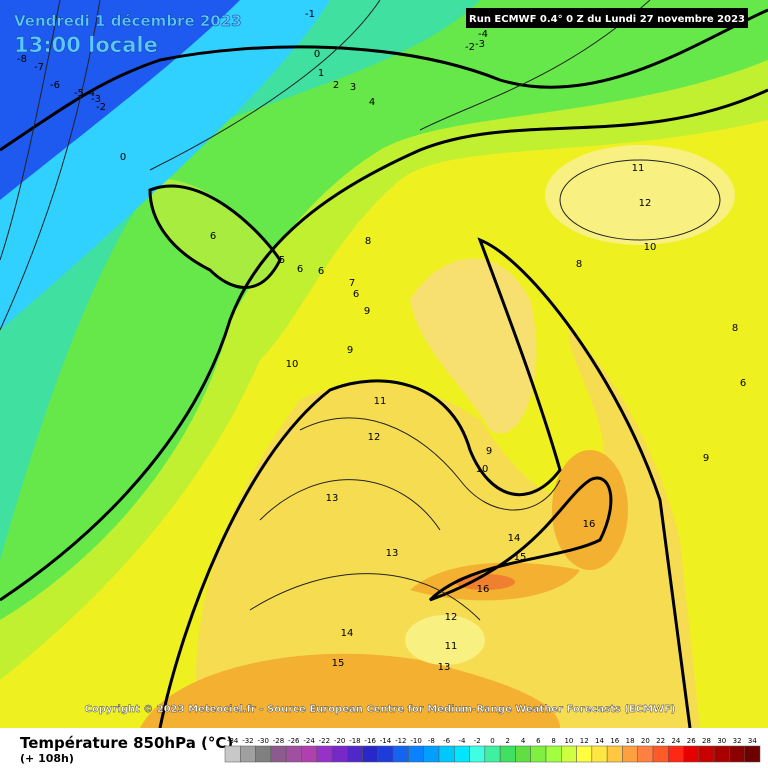  I want to click on legend-tick-label: -34, so click(233, 741).